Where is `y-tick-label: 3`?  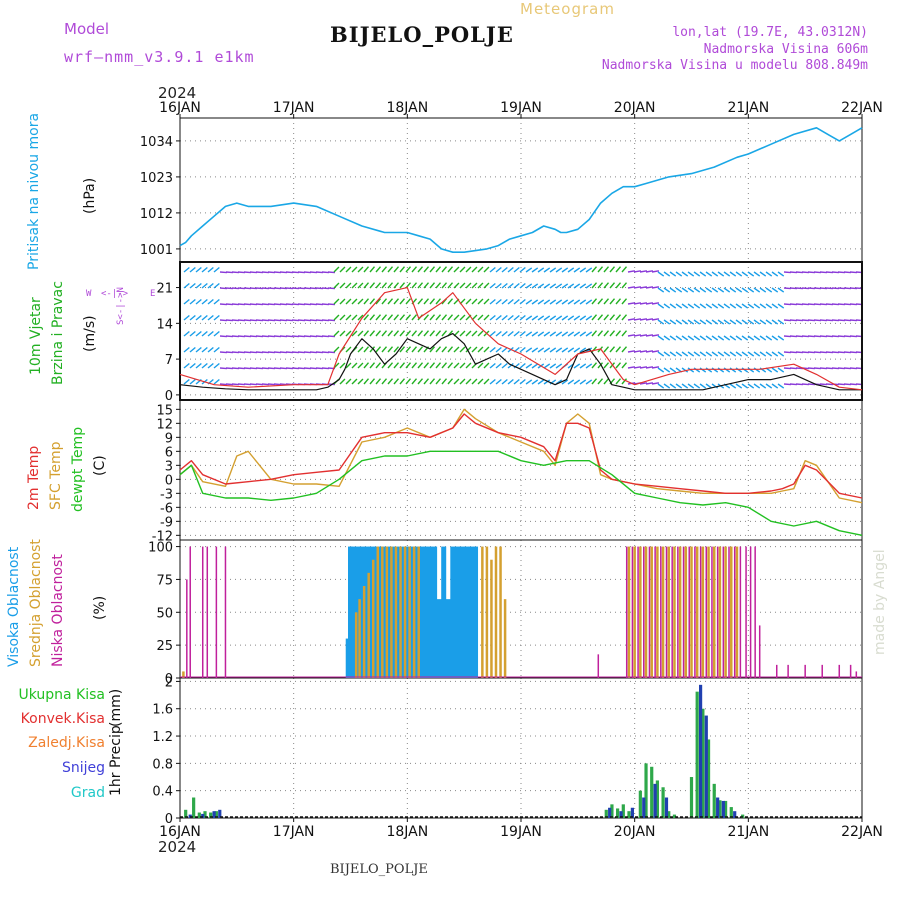 y-tick-label: 3 is located at coordinates (169, 466).